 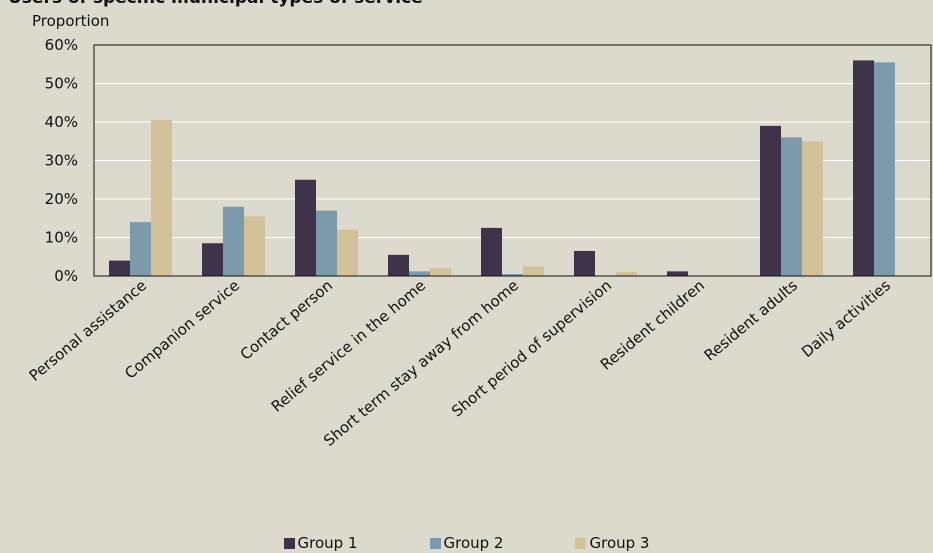 What do you see at coordinates (61, 122) in the screenshot?
I see `y-tick-label: 40%` at bounding box center [61, 122].